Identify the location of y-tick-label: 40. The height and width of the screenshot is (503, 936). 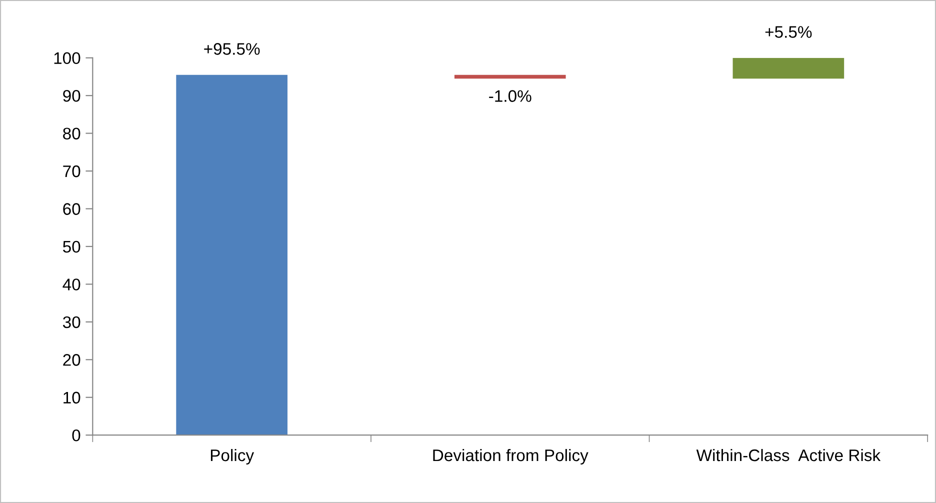
(71, 284).